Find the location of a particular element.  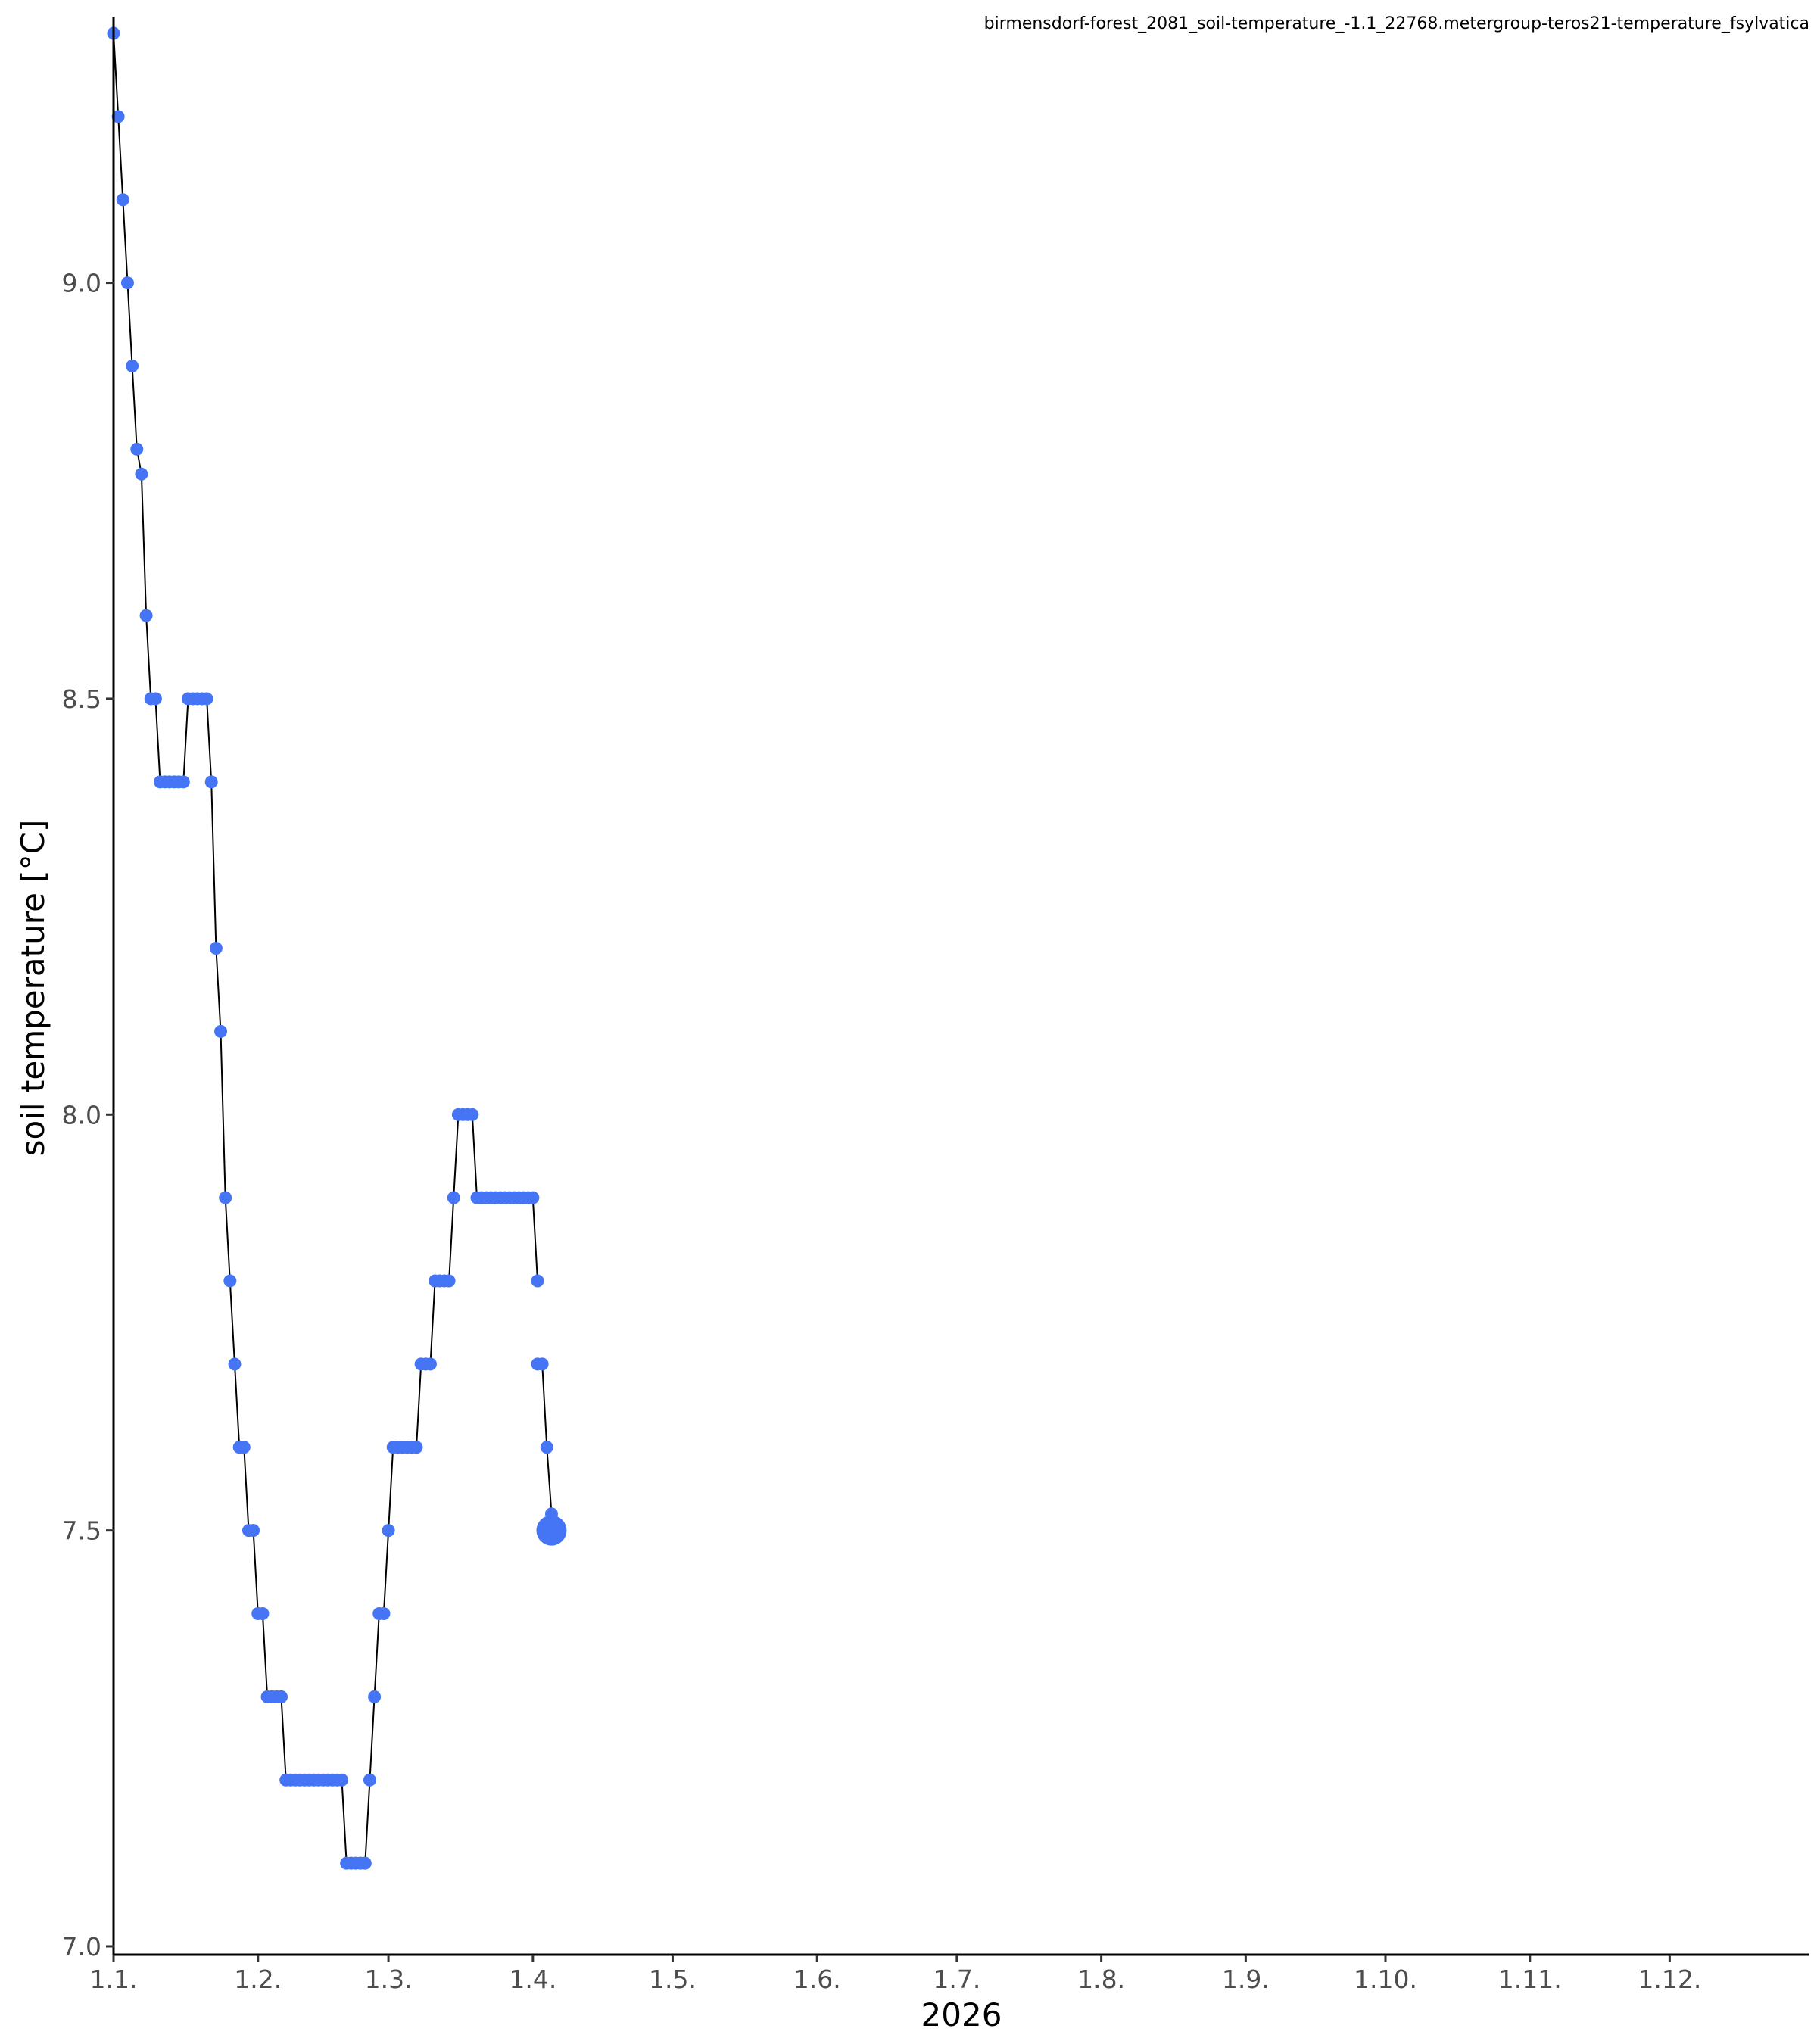

last-data-point is located at coordinates (551, 1531).